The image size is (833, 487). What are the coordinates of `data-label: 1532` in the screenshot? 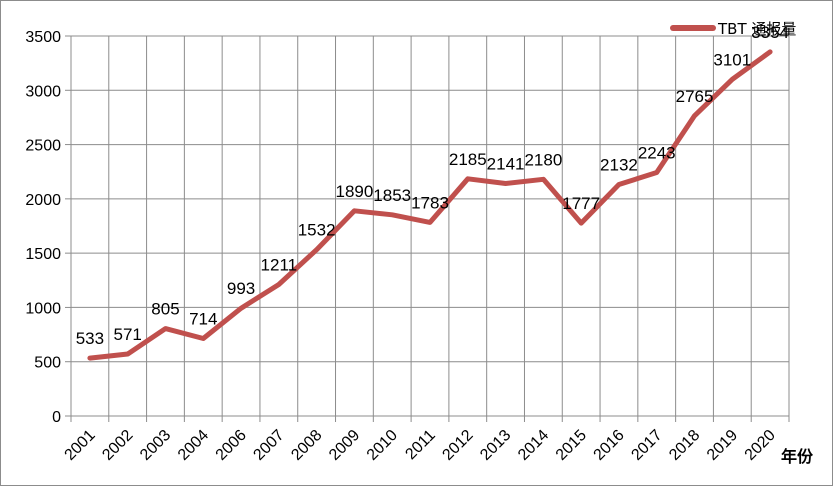 It's located at (317, 230).